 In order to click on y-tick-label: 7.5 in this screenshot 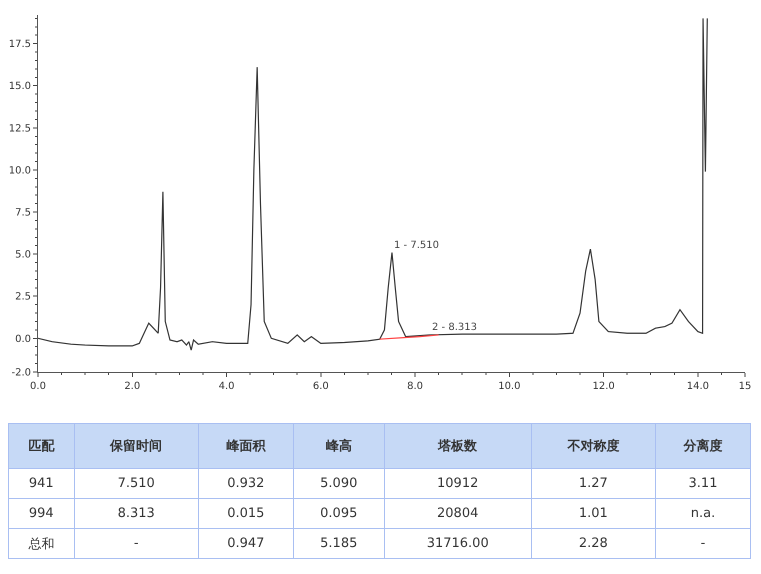, I will do `click(23, 213)`.